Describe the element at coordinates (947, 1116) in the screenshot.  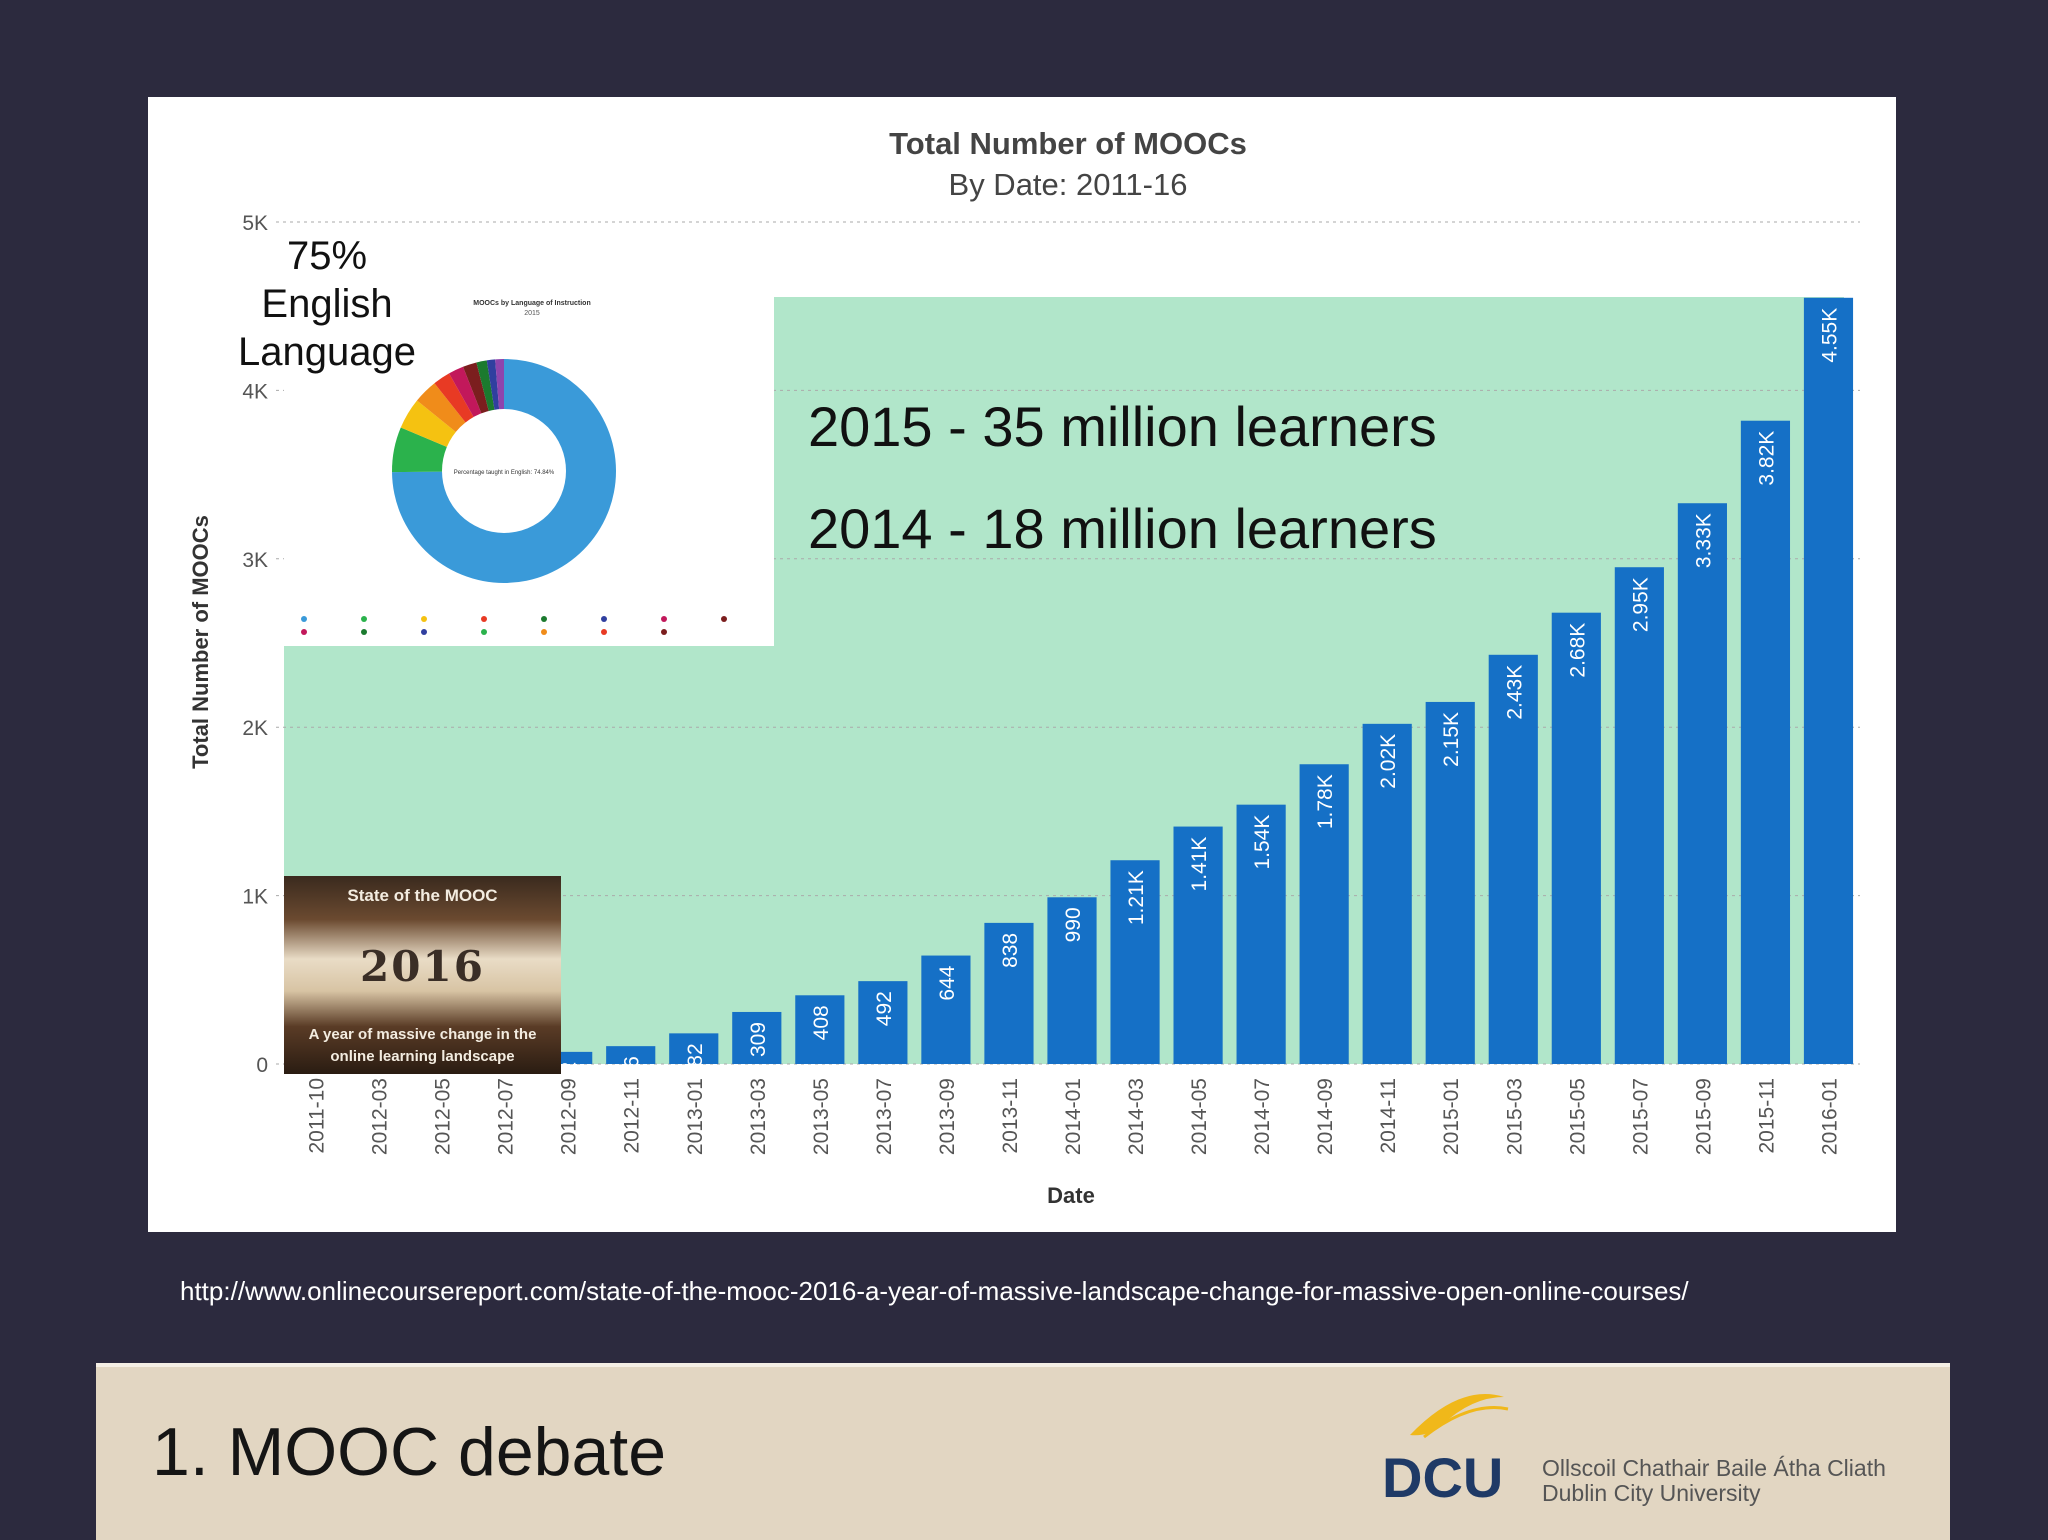
I see `x-tick-label: 2013-09` at that location.